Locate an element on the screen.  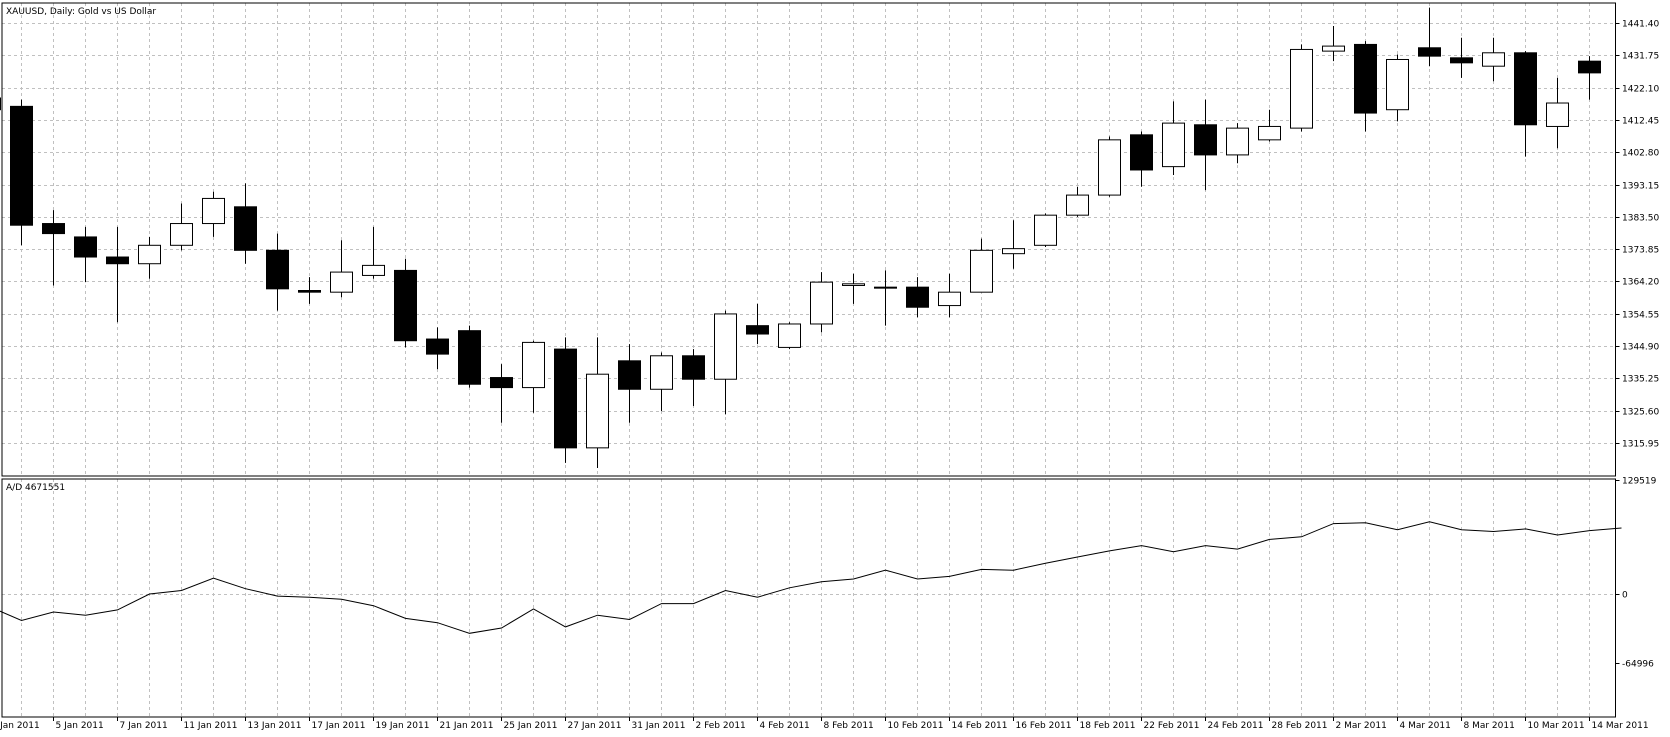
date-tick-label: 8 Mar 2011 is located at coordinates (1489, 726).